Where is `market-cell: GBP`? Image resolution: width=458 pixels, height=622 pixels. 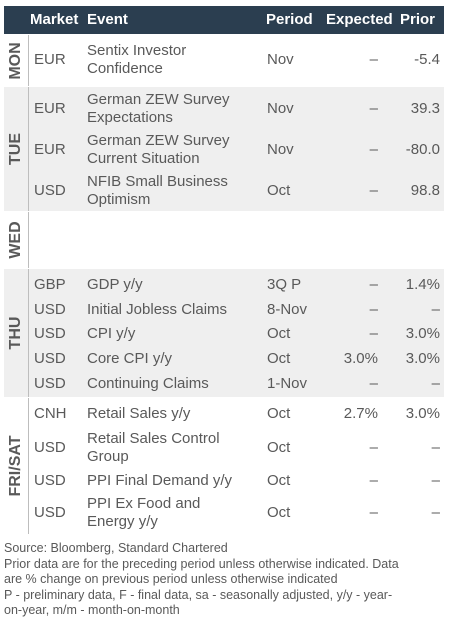
market-cell: GBP is located at coordinates (50, 284).